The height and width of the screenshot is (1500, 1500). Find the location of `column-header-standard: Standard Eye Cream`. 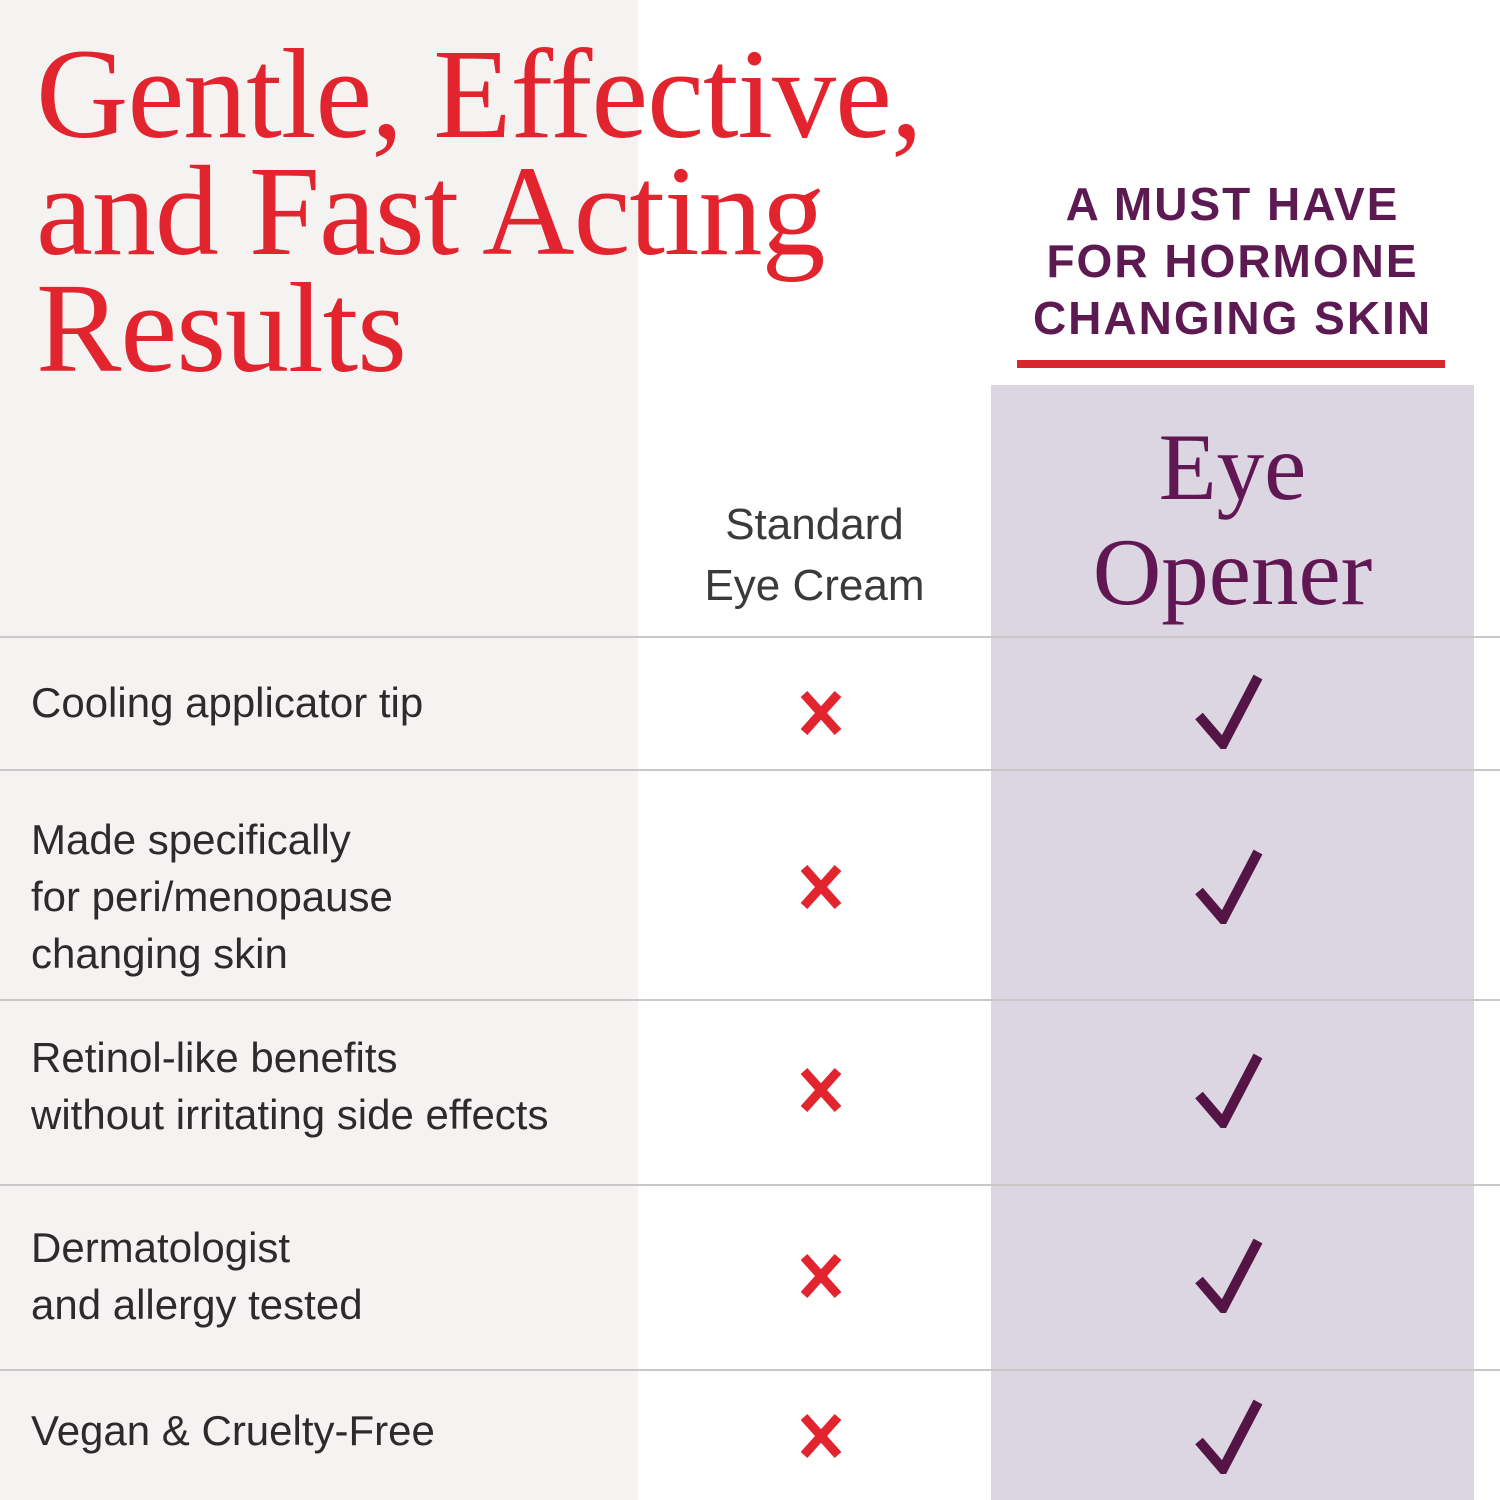

column-header-standard: Standard Eye Cream is located at coordinates (814, 555).